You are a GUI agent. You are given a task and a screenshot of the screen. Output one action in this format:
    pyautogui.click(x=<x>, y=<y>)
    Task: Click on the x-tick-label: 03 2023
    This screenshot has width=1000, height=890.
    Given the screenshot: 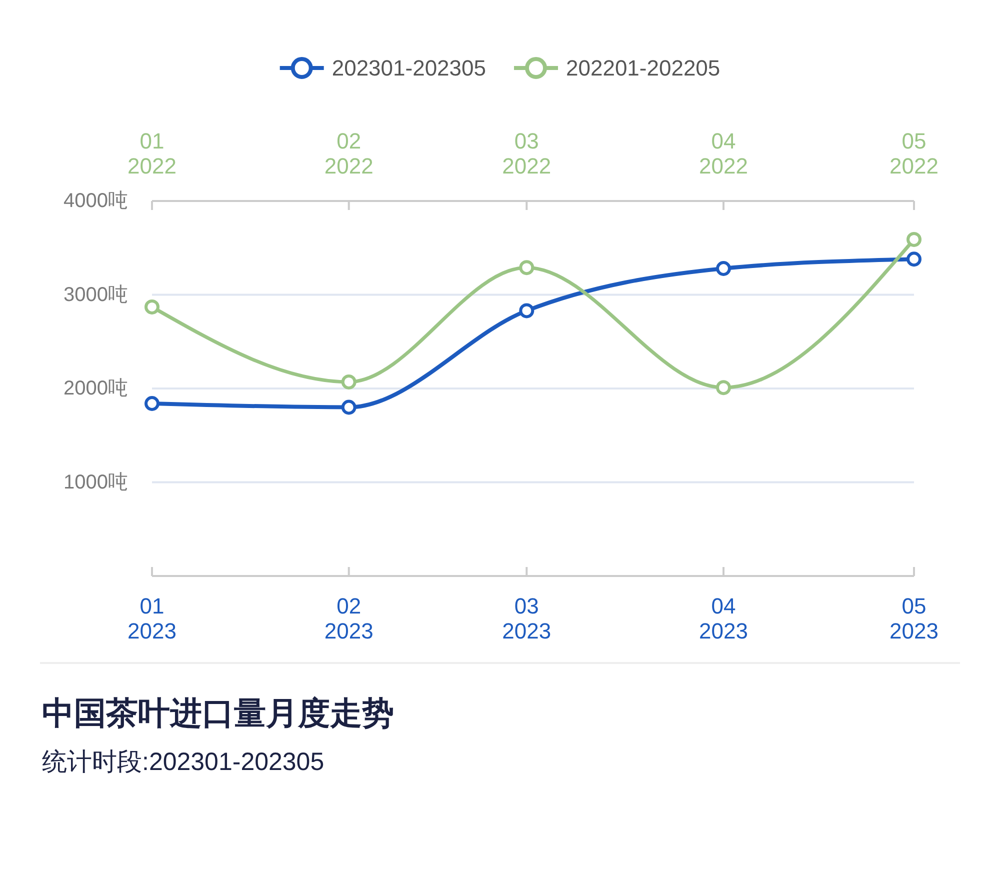 What is the action you would take?
    pyautogui.click(x=527, y=619)
    